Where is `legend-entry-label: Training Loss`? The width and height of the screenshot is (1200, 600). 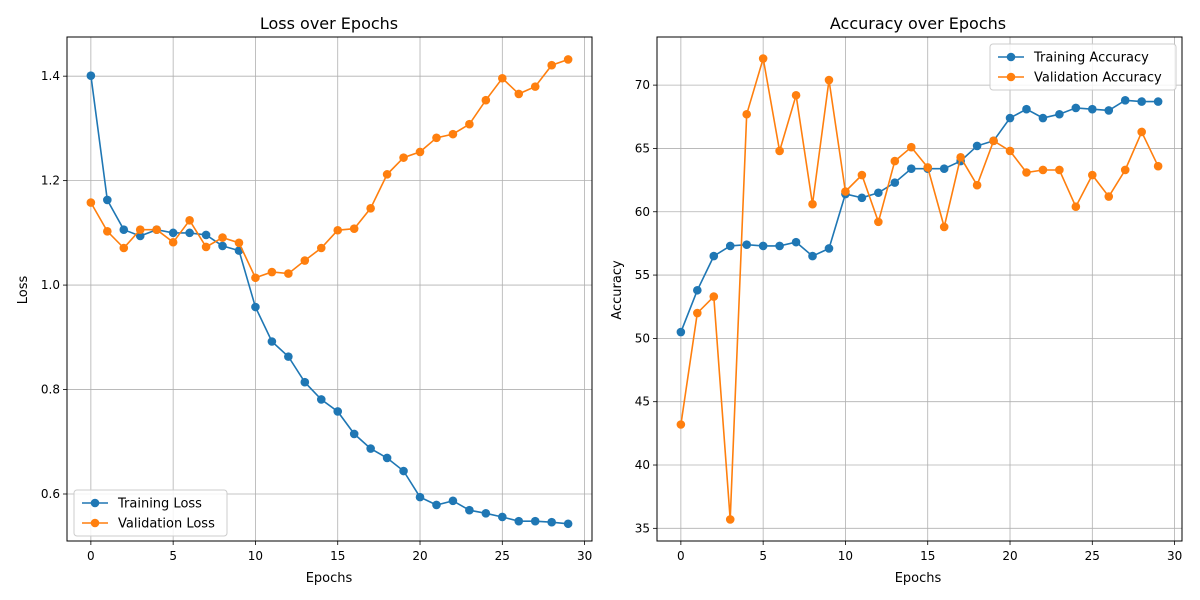 legend-entry-label: Training Loss is located at coordinates (159, 504).